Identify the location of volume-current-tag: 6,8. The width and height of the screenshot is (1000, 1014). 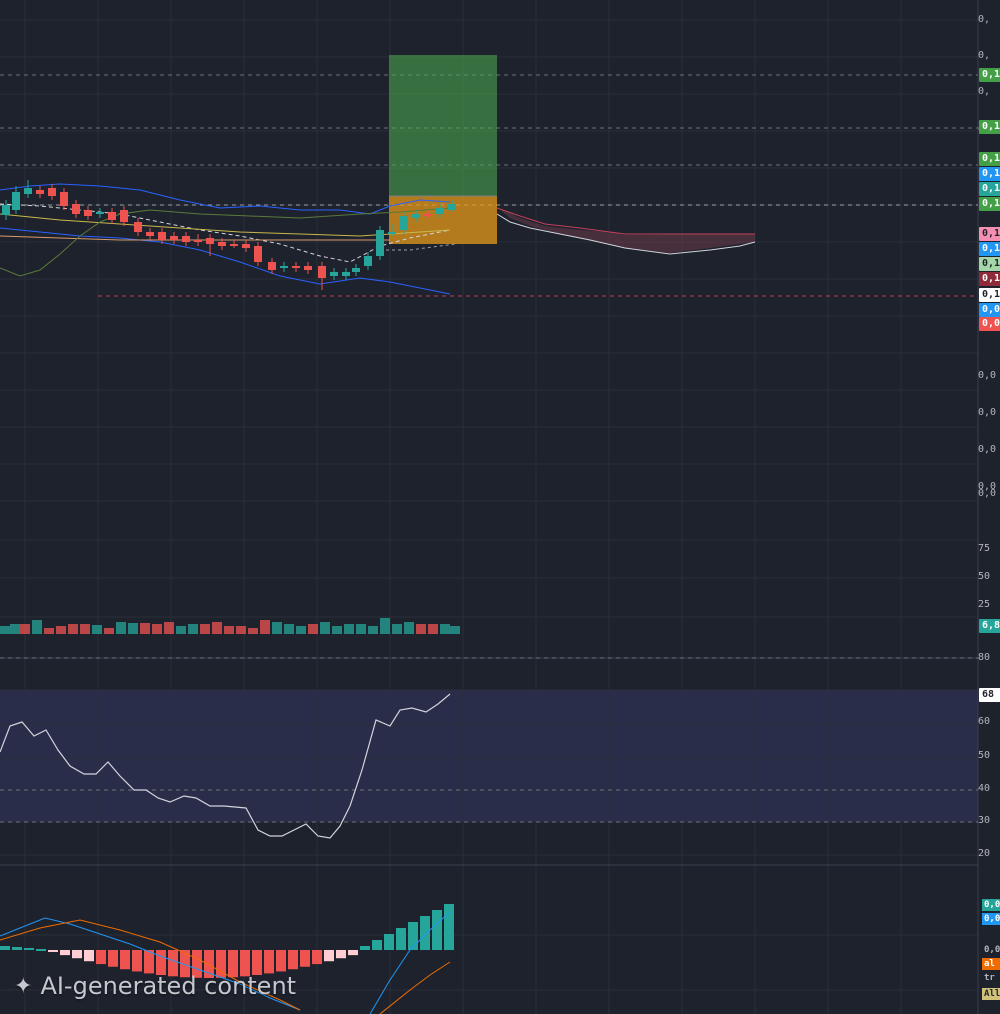
(989, 626).